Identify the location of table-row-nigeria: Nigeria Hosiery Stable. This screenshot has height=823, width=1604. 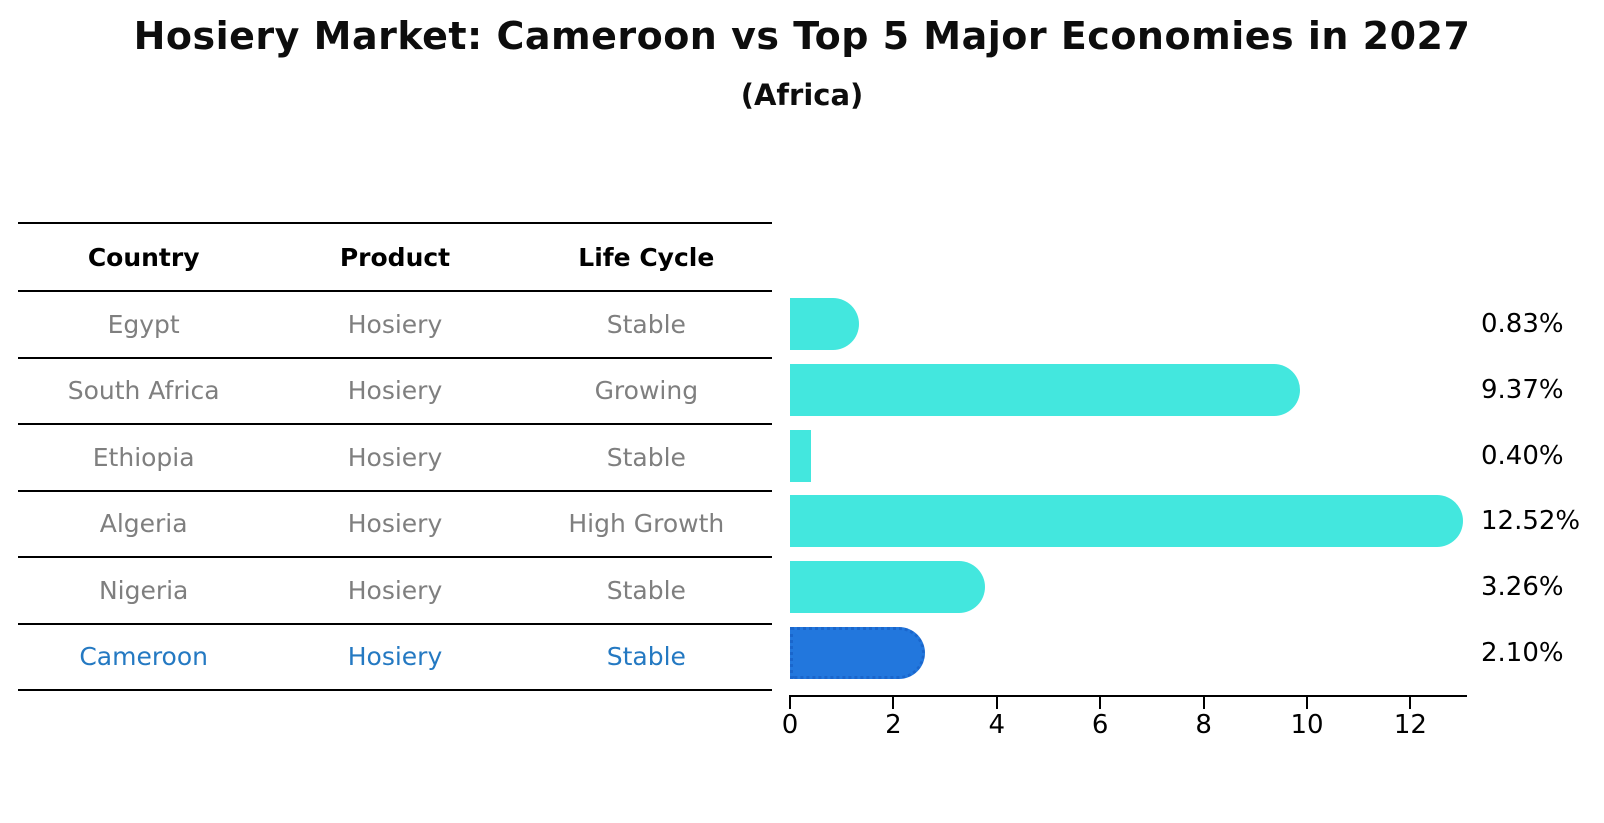
(395, 589).